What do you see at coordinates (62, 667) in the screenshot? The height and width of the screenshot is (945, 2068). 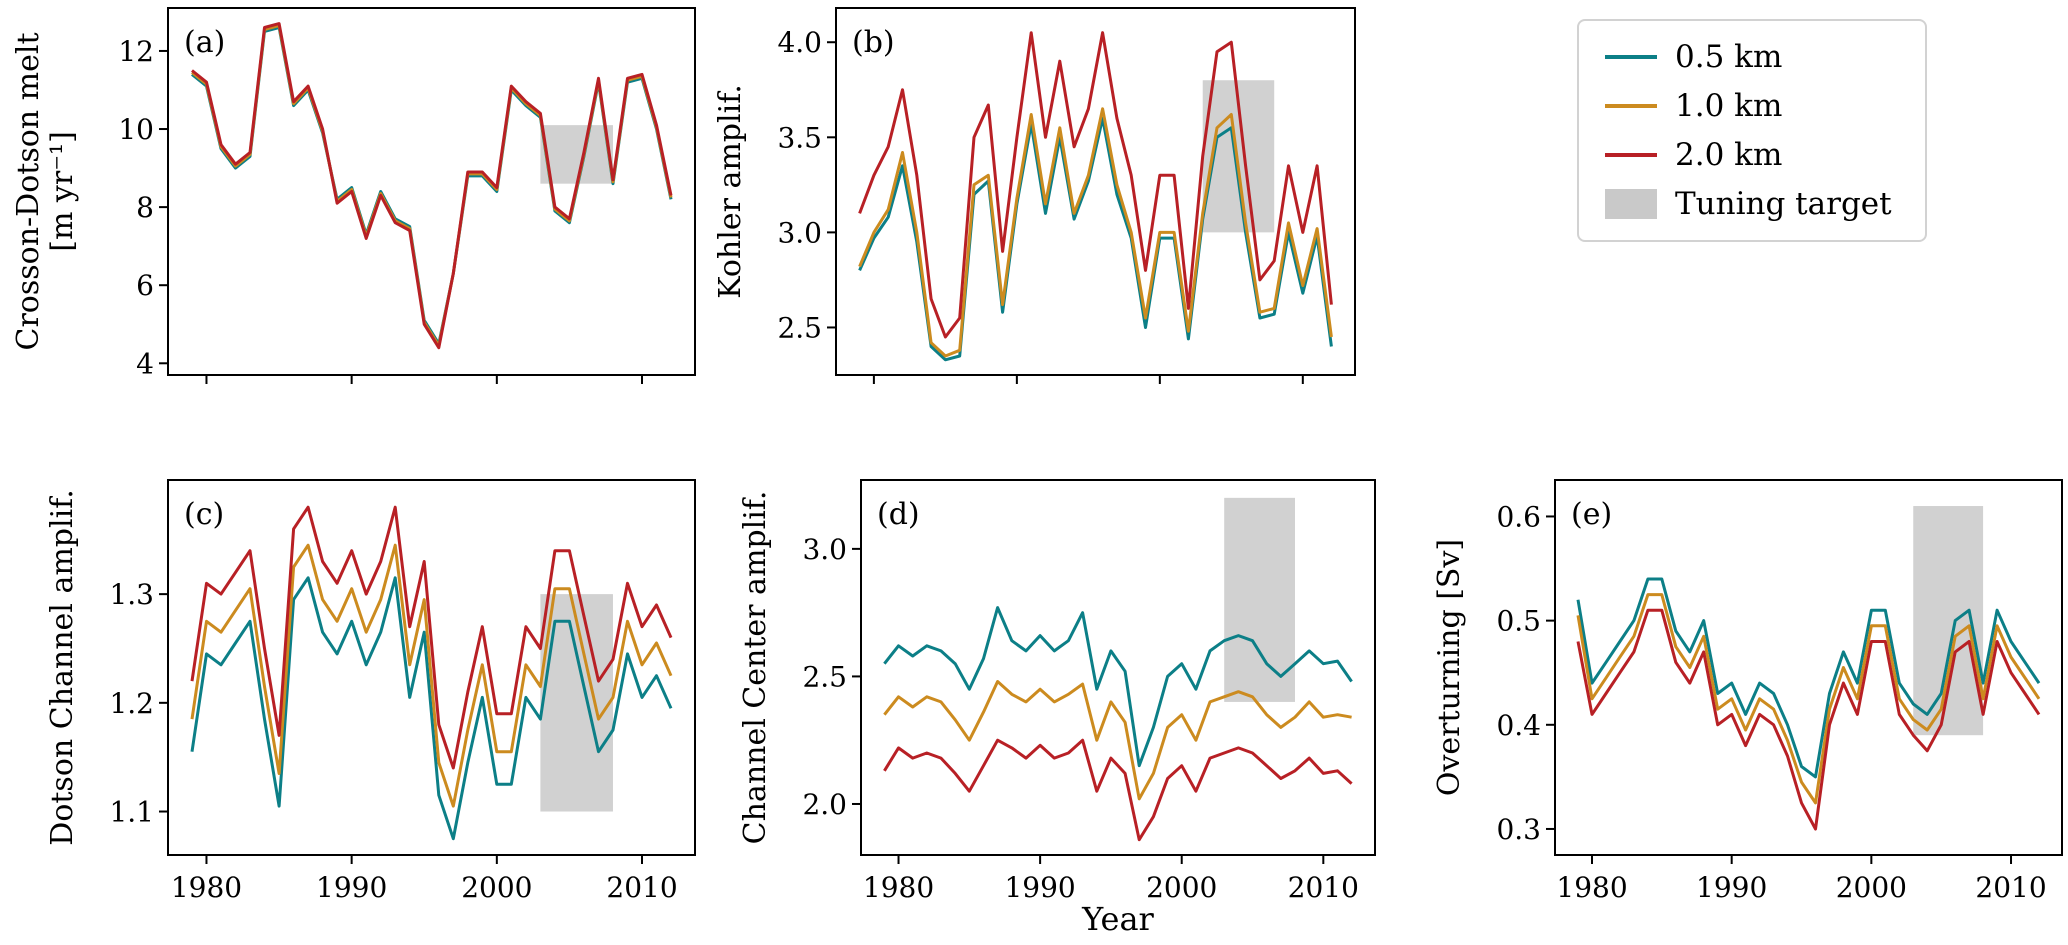 I see `y-axis-label: Dotson Channel amplif.` at bounding box center [62, 667].